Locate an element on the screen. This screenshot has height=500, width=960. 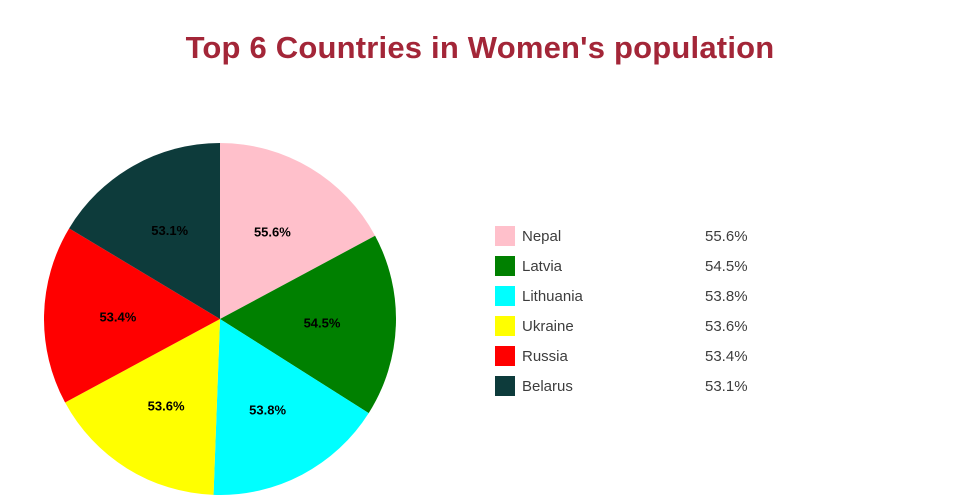
legend-item-russia: Russia 53.4% is located at coordinates (630, 356).